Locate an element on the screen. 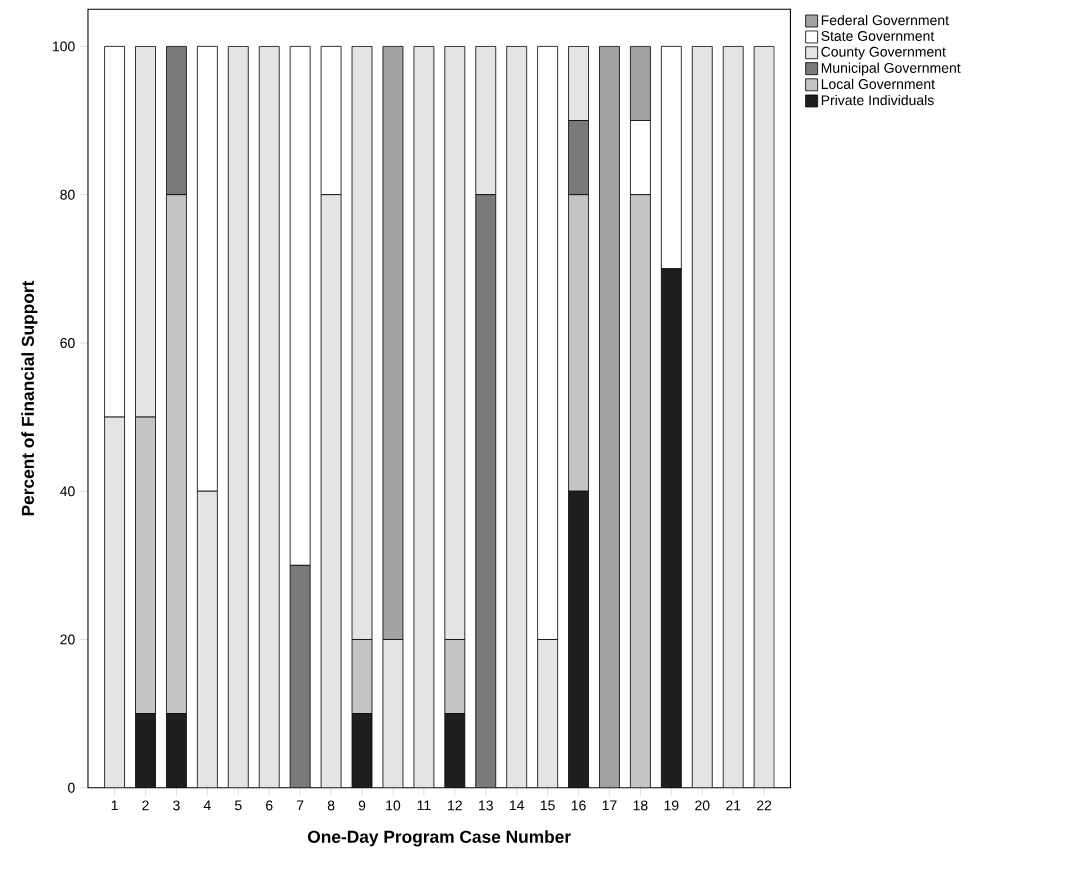 This screenshot has height=872, width=1073. x-tick-label: 3 is located at coordinates (176, 805).